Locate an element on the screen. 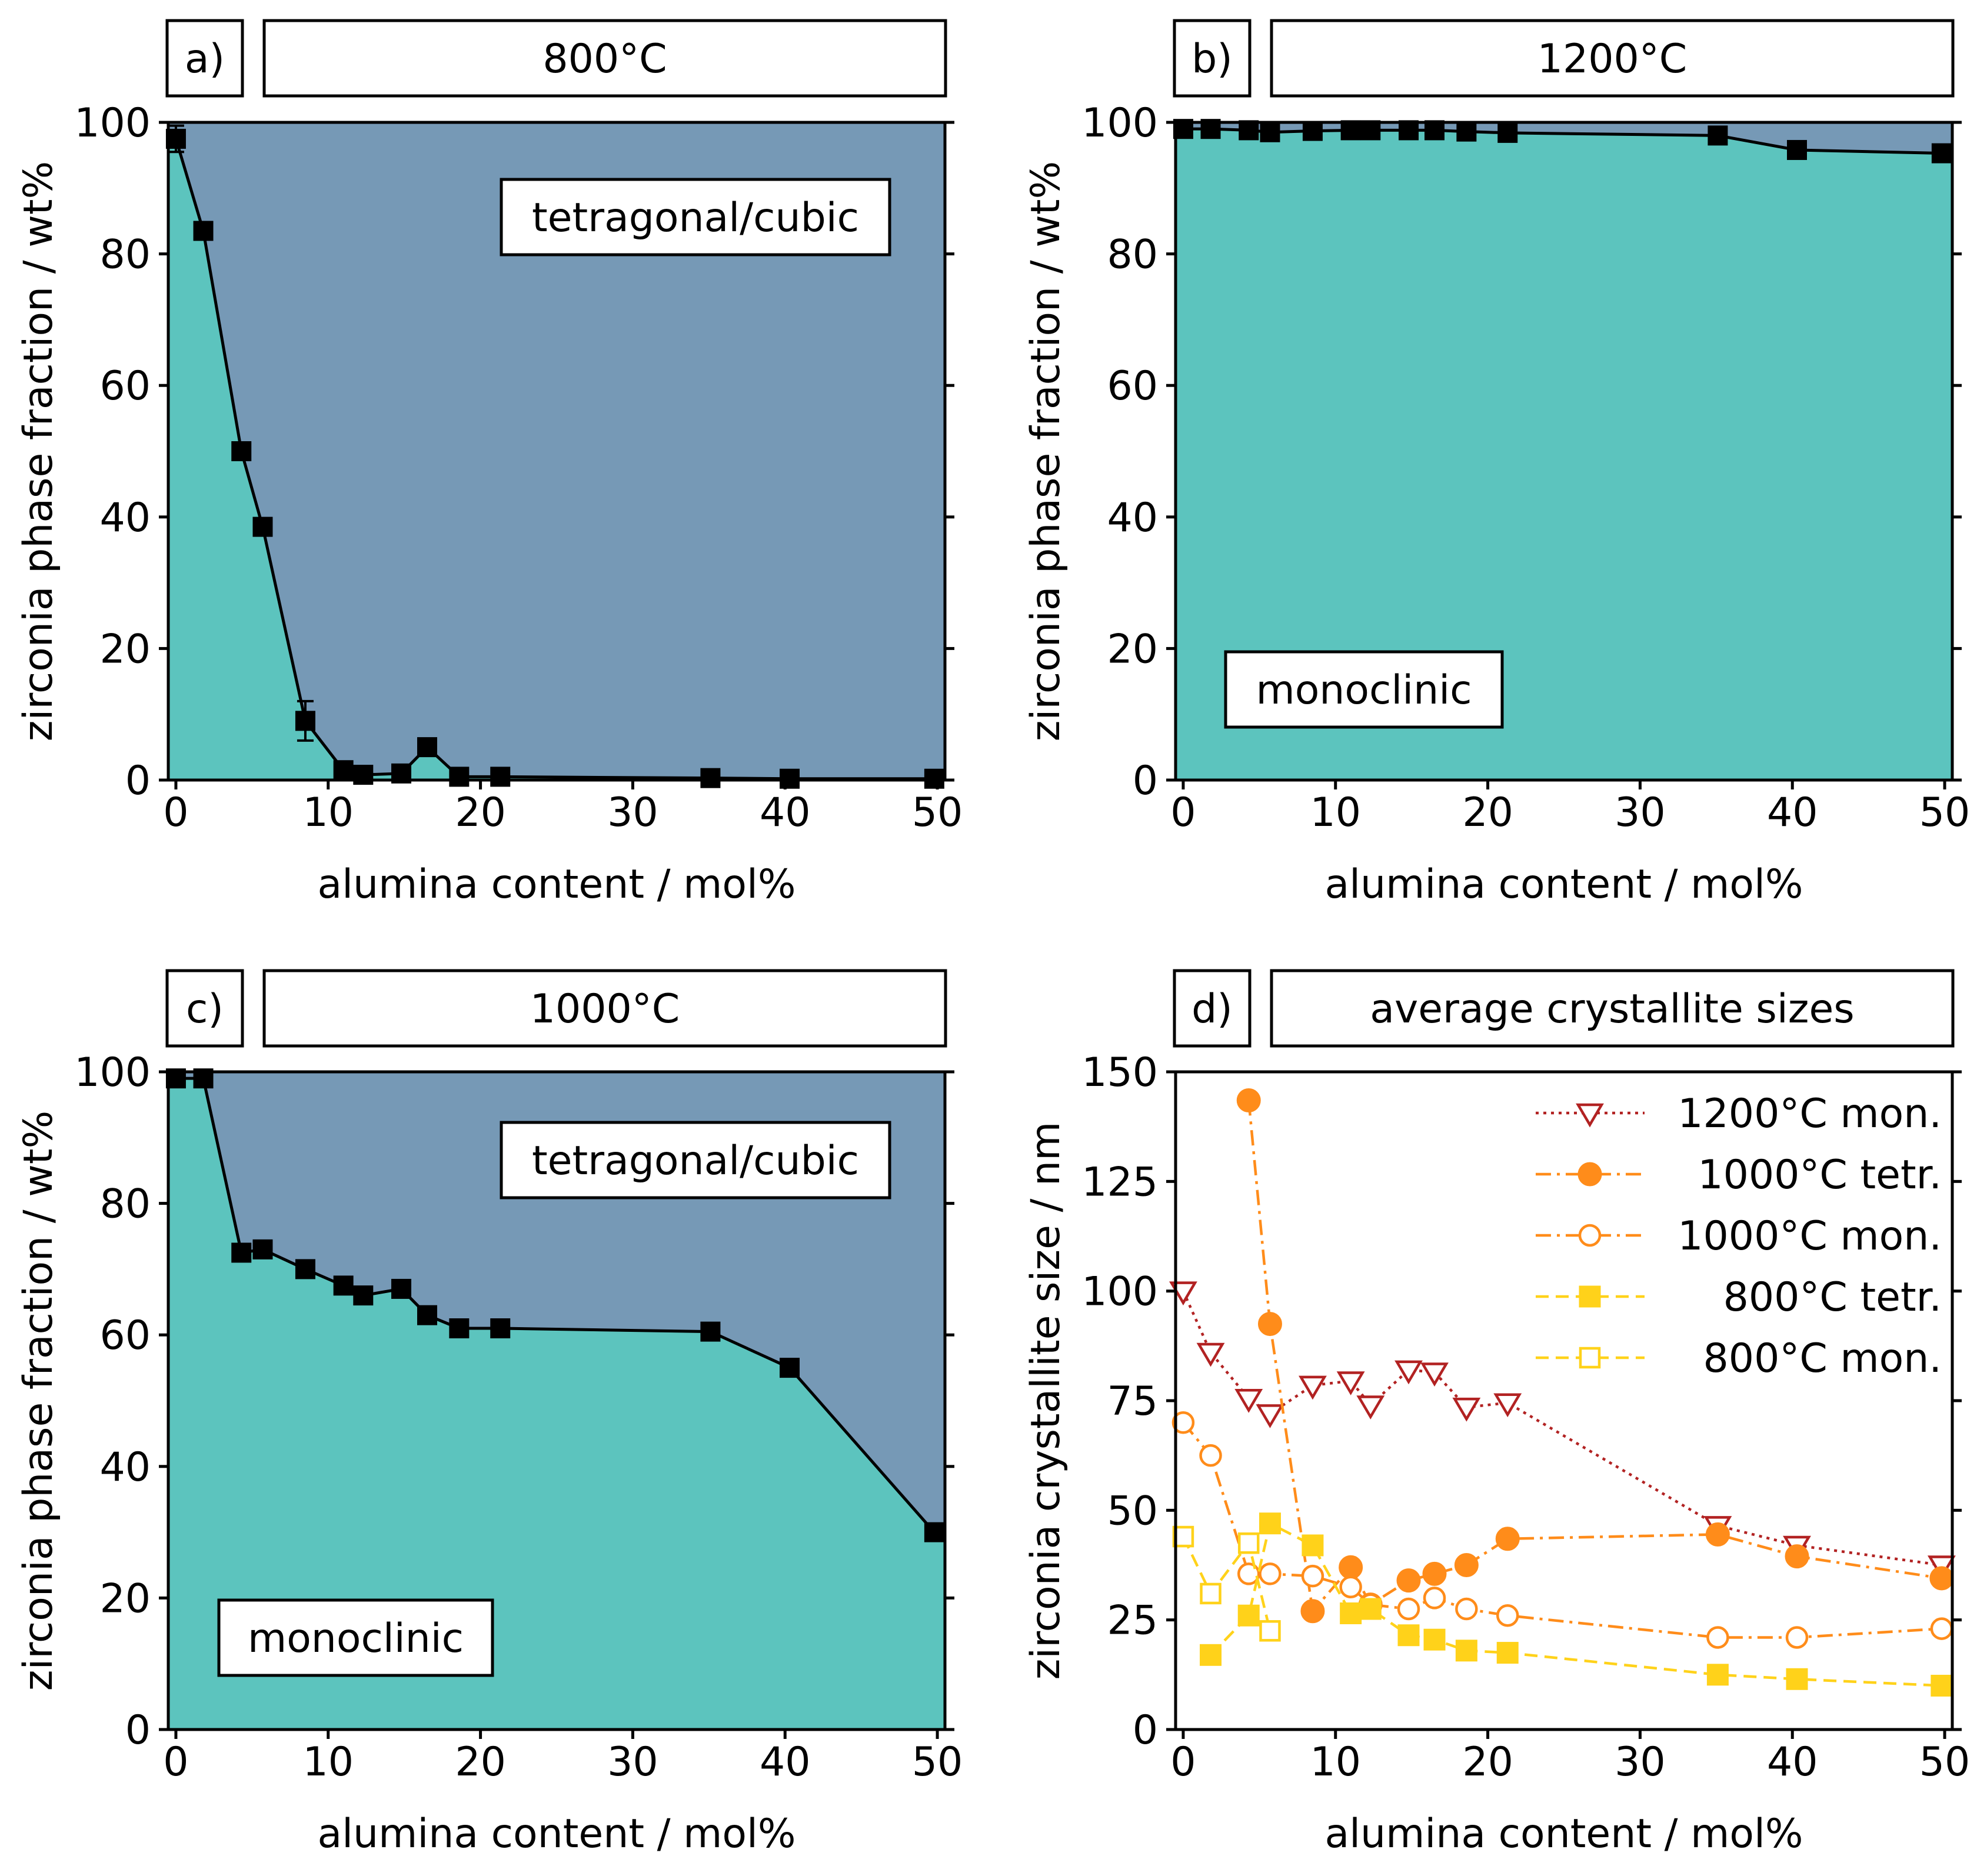 The image size is (1977, 1876). legend-label: 1000°C tetr. is located at coordinates (1820, 1175).